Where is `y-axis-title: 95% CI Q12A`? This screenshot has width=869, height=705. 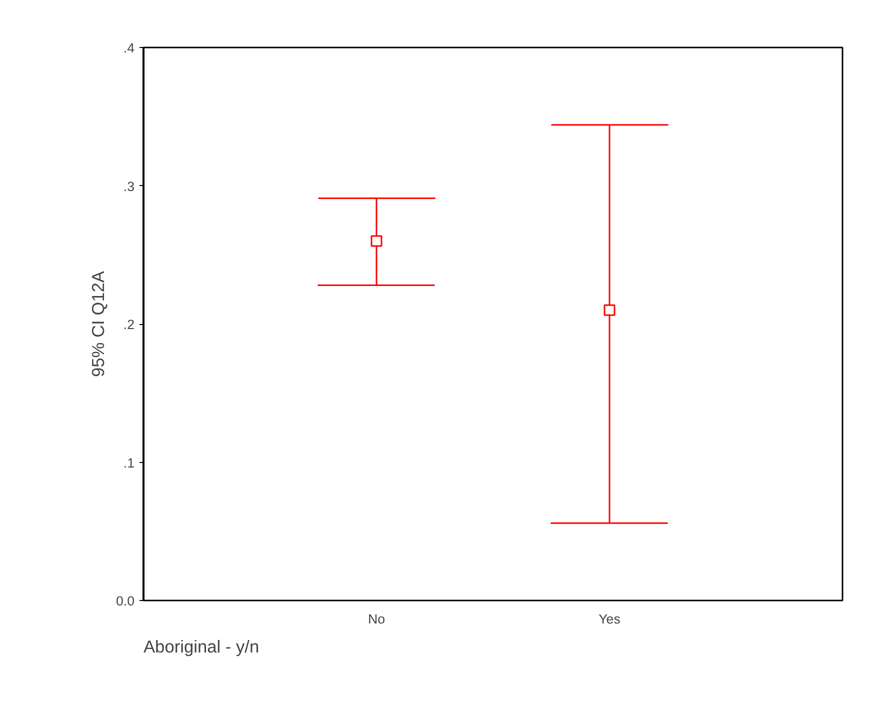
y-axis-title: 95% CI Q12A is located at coordinates (98, 323).